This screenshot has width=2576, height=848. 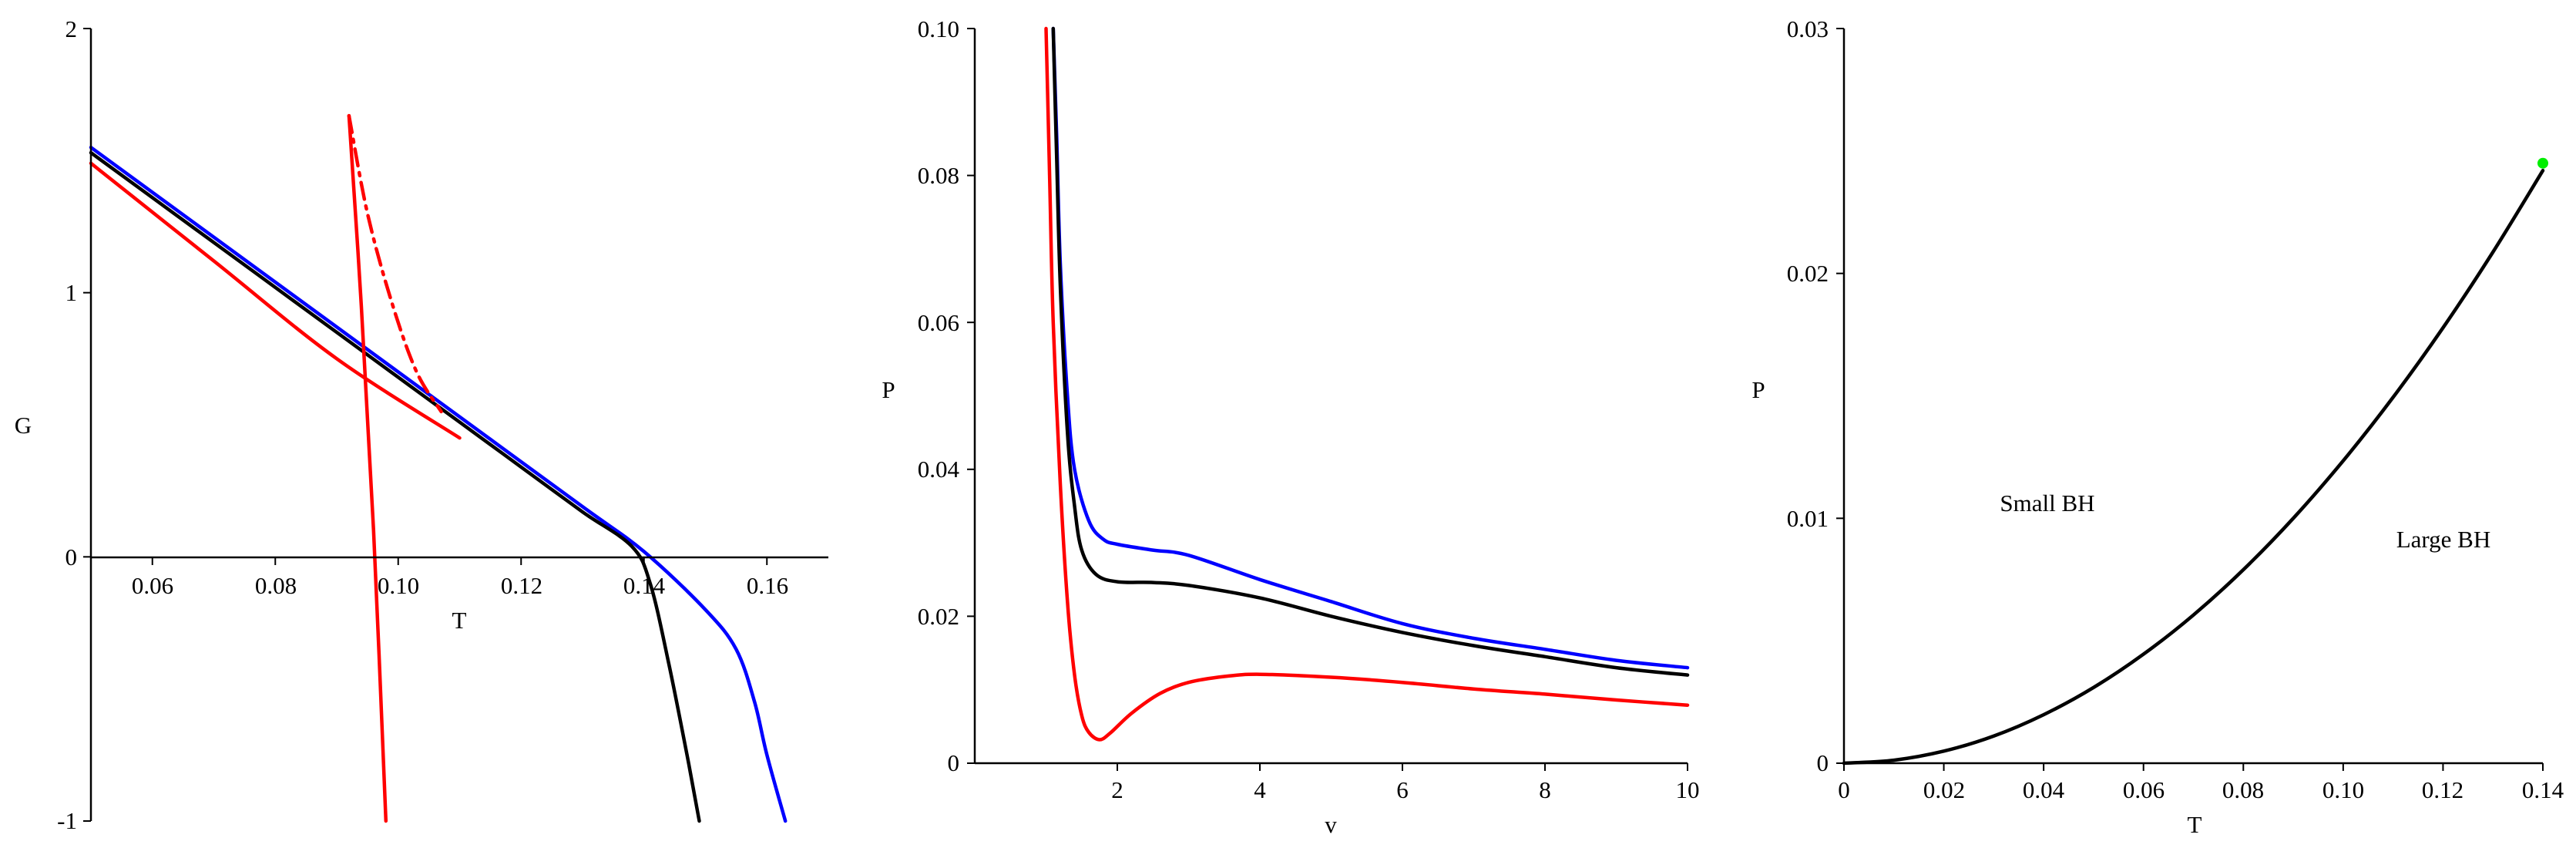 I want to click on panel-g-vs-t-xtick: 0.14, so click(x=644, y=585).